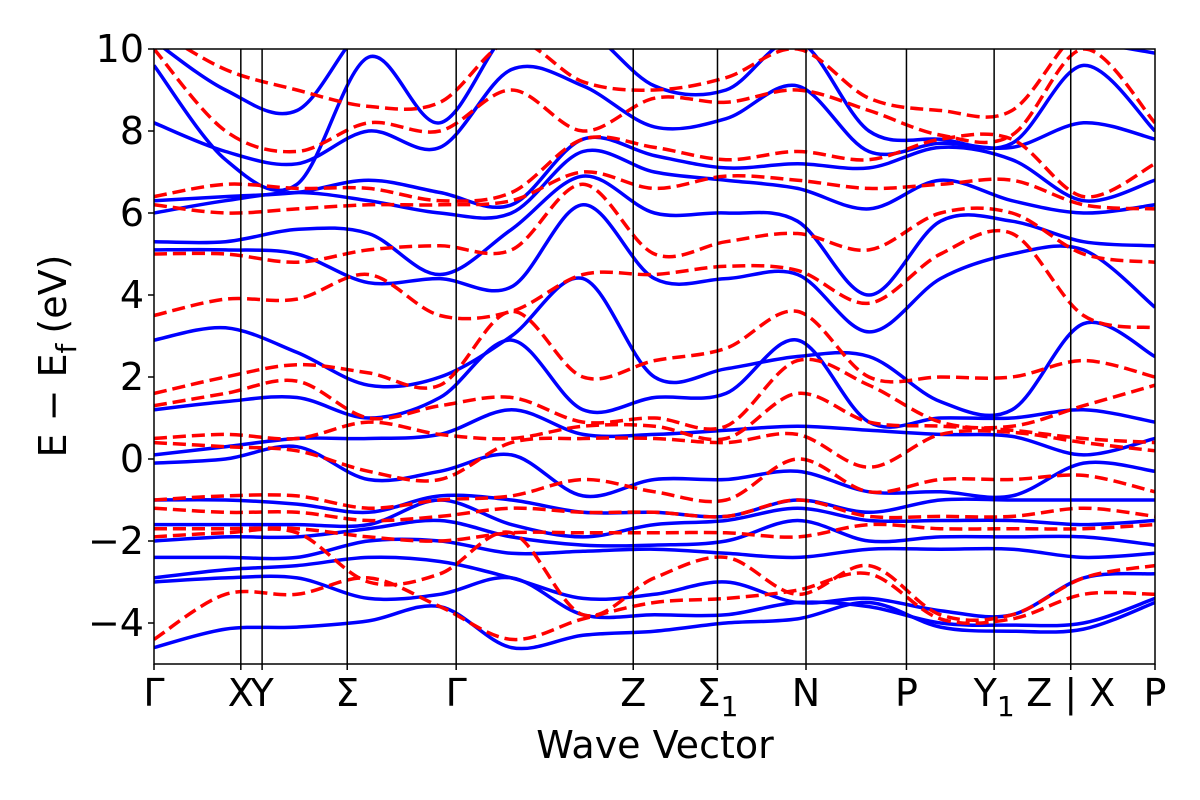 The width and height of the screenshot is (1200, 800). Describe the element at coordinates (1070, 693) in the screenshot. I see `x-tick-label: Z | X` at that location.